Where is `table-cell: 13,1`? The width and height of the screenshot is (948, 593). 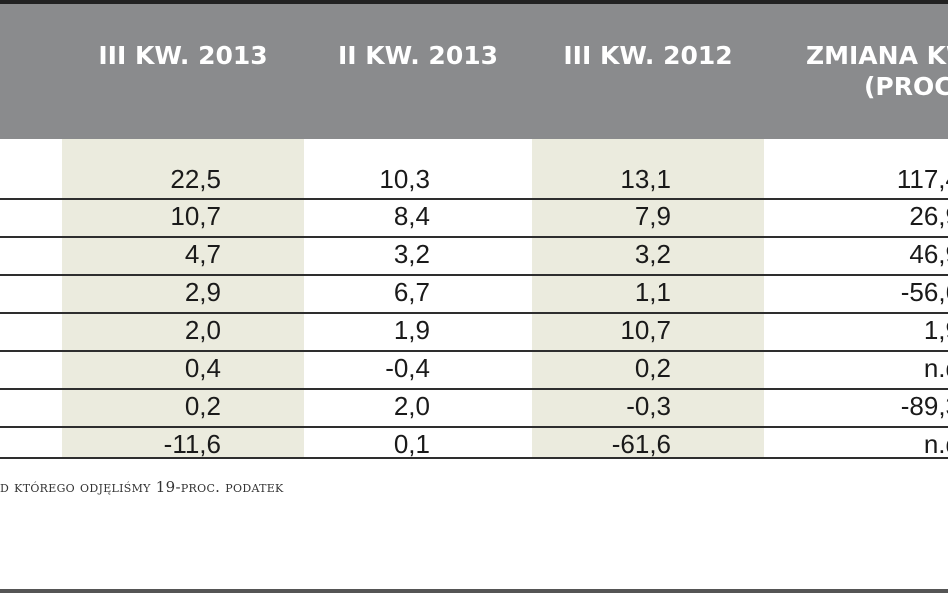 table-cell: 13,1 is located at coordinates (645, 179).